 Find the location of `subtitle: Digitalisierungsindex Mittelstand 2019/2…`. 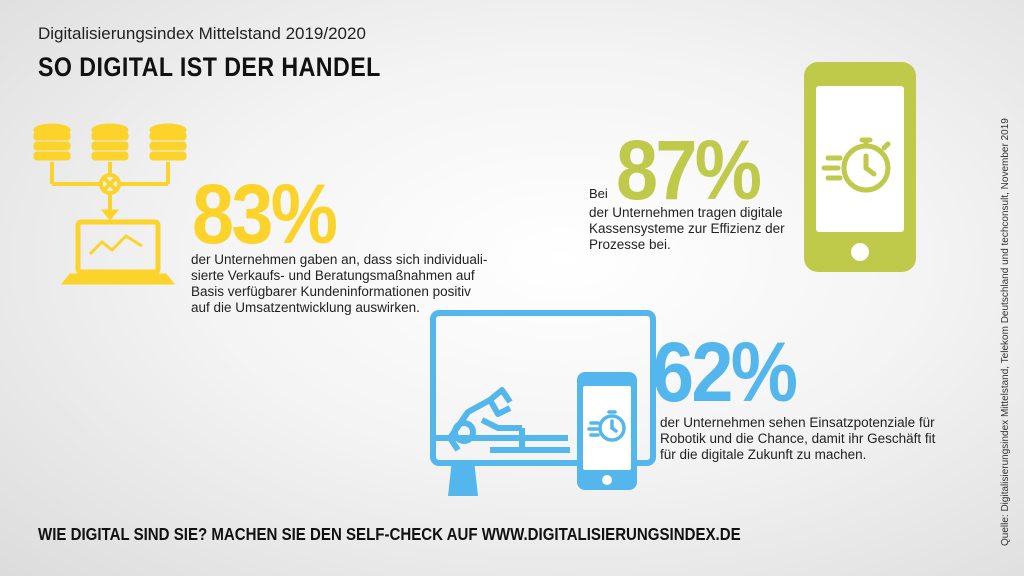

subtitle: Digitalisierungsindex Mittelstand 2019/2… is located at coordinates (202, 33).